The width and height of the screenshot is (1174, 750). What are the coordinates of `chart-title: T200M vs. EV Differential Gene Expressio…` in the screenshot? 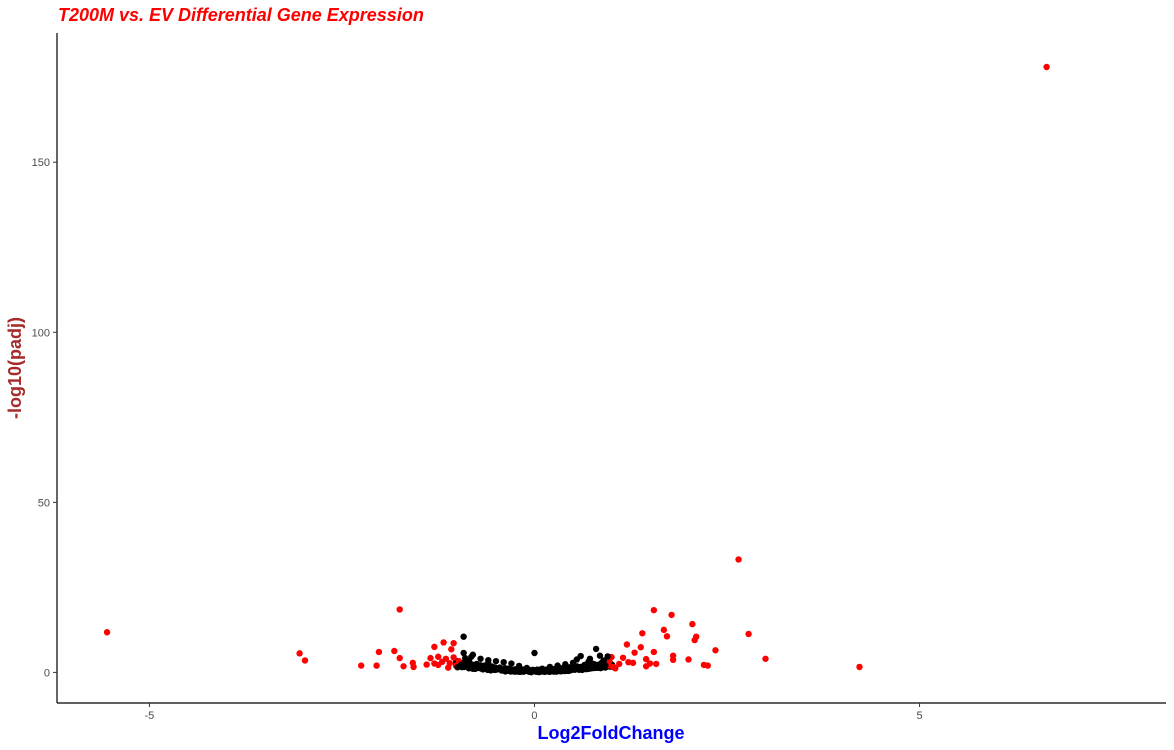 It's located at (241, 15).